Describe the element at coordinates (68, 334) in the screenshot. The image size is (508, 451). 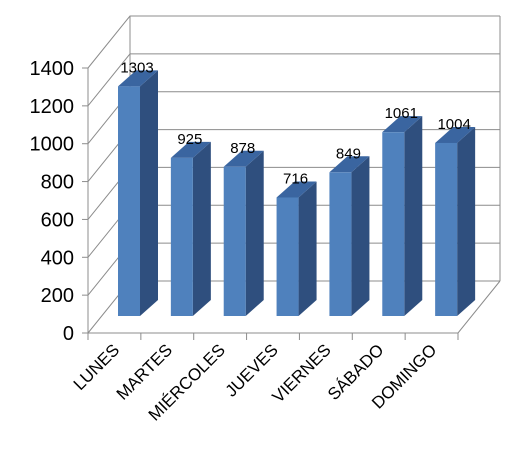
I see `y-tick-label: 0` at that location.